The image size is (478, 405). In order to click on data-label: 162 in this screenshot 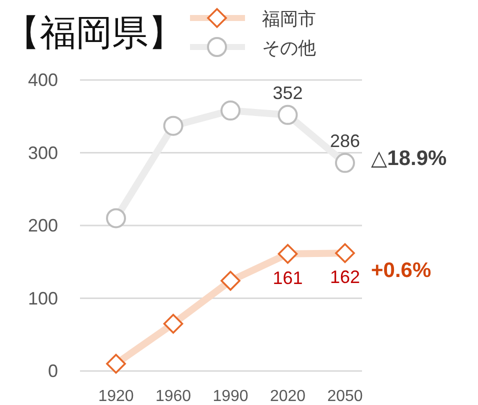, I will do `click(345, 277)`.